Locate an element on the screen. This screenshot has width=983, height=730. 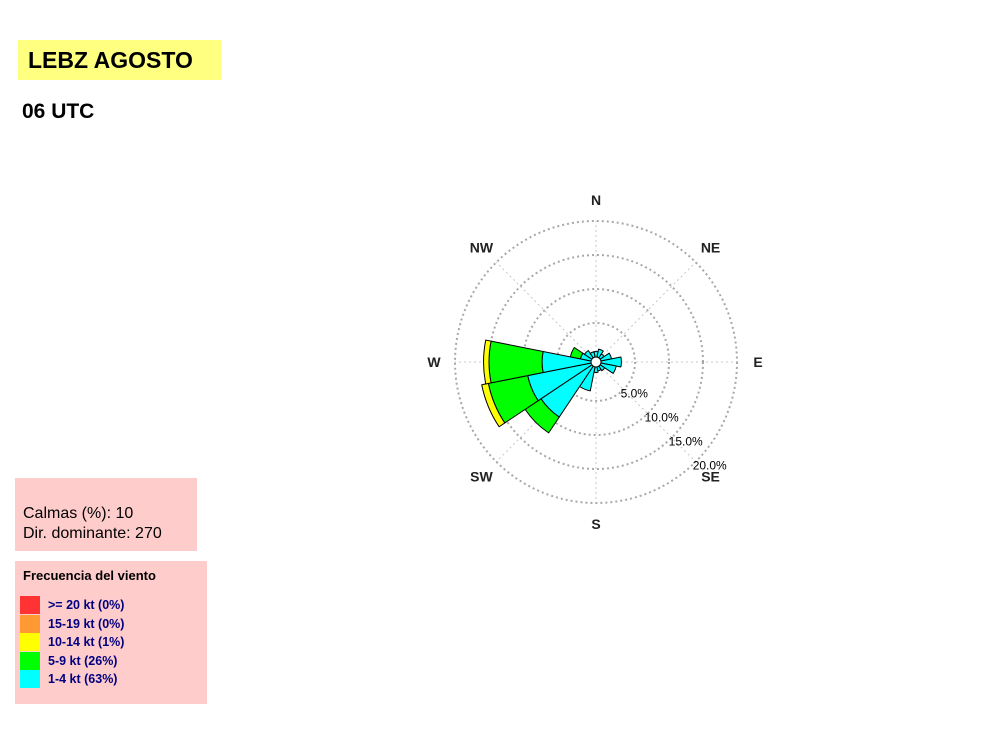
ring-label: 15.0% is located at coordinates (686, 442).